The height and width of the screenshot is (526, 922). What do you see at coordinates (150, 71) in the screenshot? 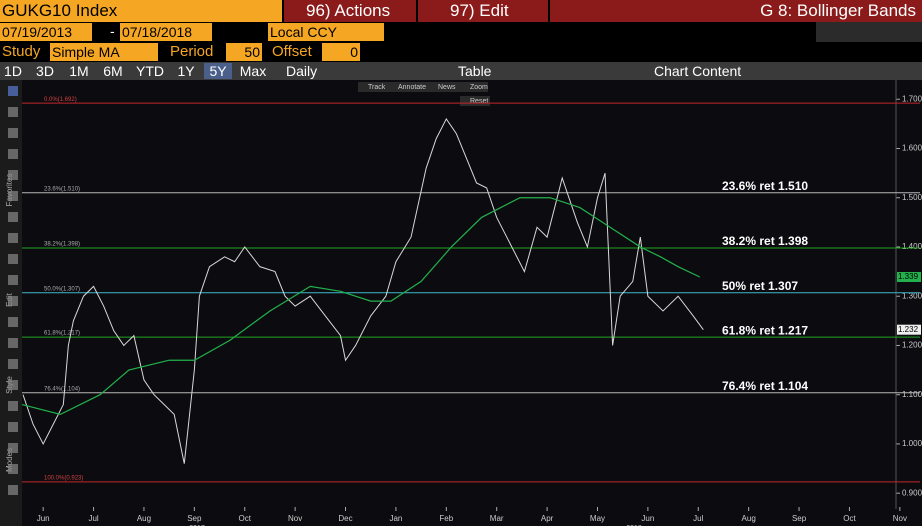
I see `range-button: YTD` at bounding box center [150, 71].